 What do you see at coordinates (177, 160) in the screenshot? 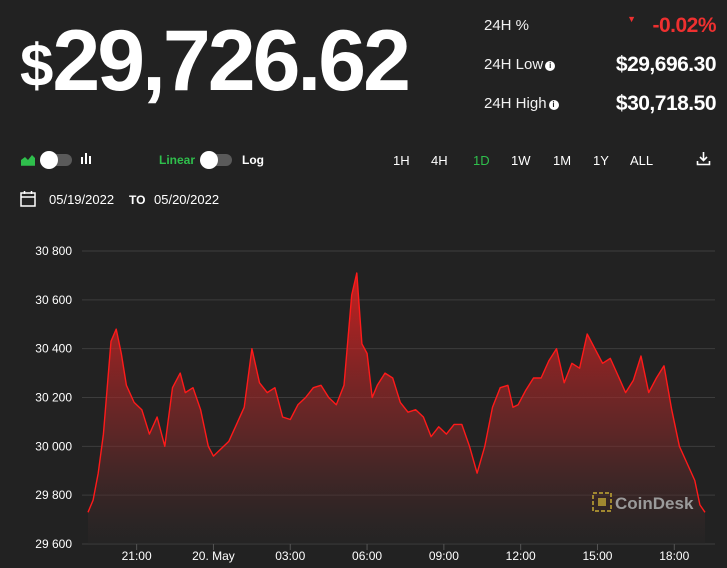
I see `linear-scale-label: Linear` at bounding box center [177, 160].